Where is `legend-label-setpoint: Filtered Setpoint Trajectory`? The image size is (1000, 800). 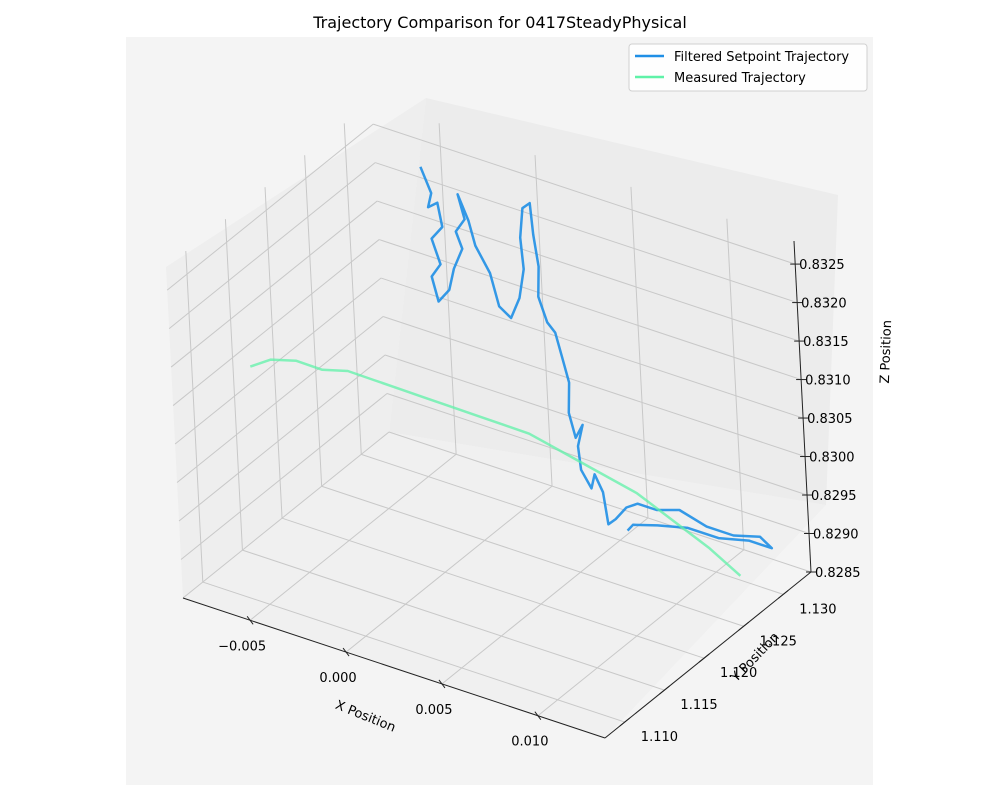
legend-label-setpoint: Filtered Setpoint Trajectory is located at coordinates (761, 57).